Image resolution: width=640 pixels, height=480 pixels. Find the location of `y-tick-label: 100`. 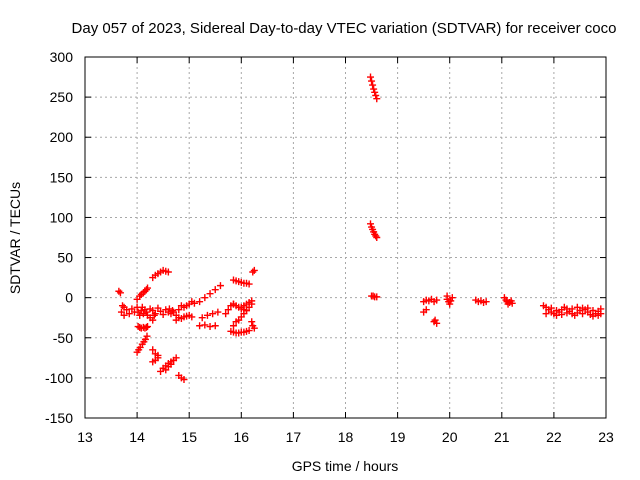

y-tick-label: 100 is located at coordinates (62, 217).